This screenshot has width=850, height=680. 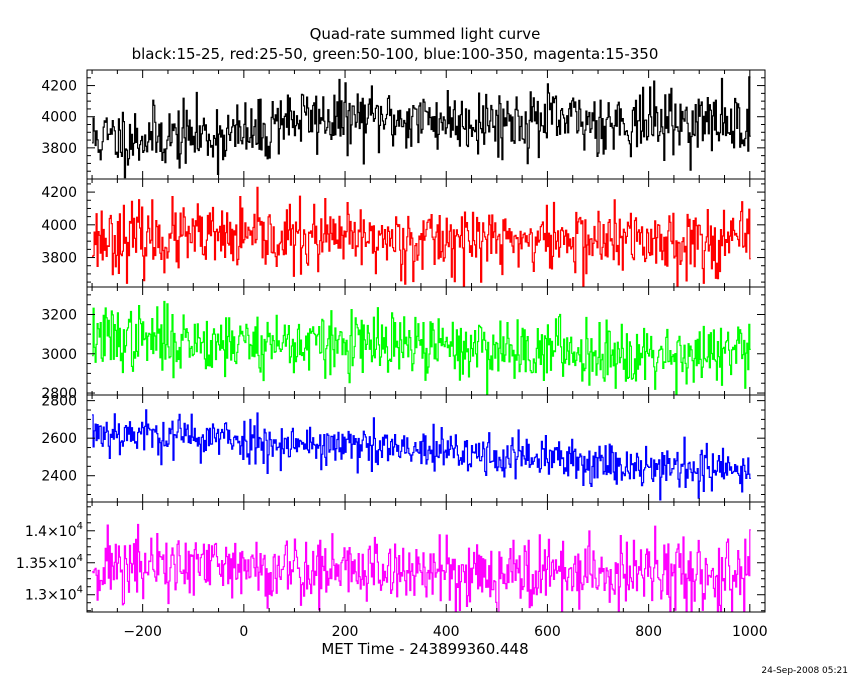 I want to click on y-tick-label: 3000, so click(x=59, y=355).